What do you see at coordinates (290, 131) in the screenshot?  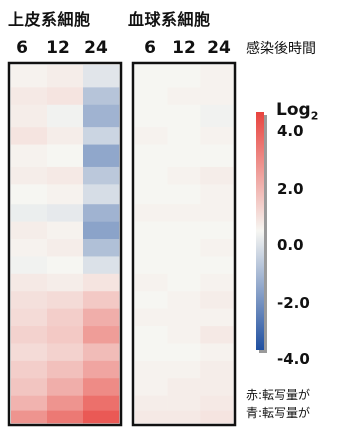 I see `colorbar-tick-label: 4.0` at bounding box center [290, 131].